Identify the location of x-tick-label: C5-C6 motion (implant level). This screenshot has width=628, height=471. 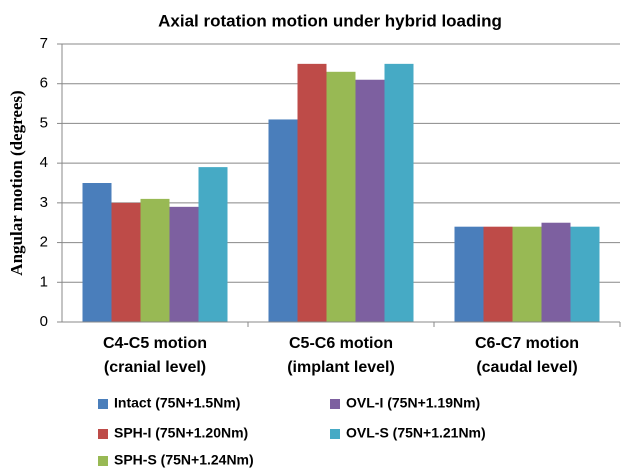
(341, 355).